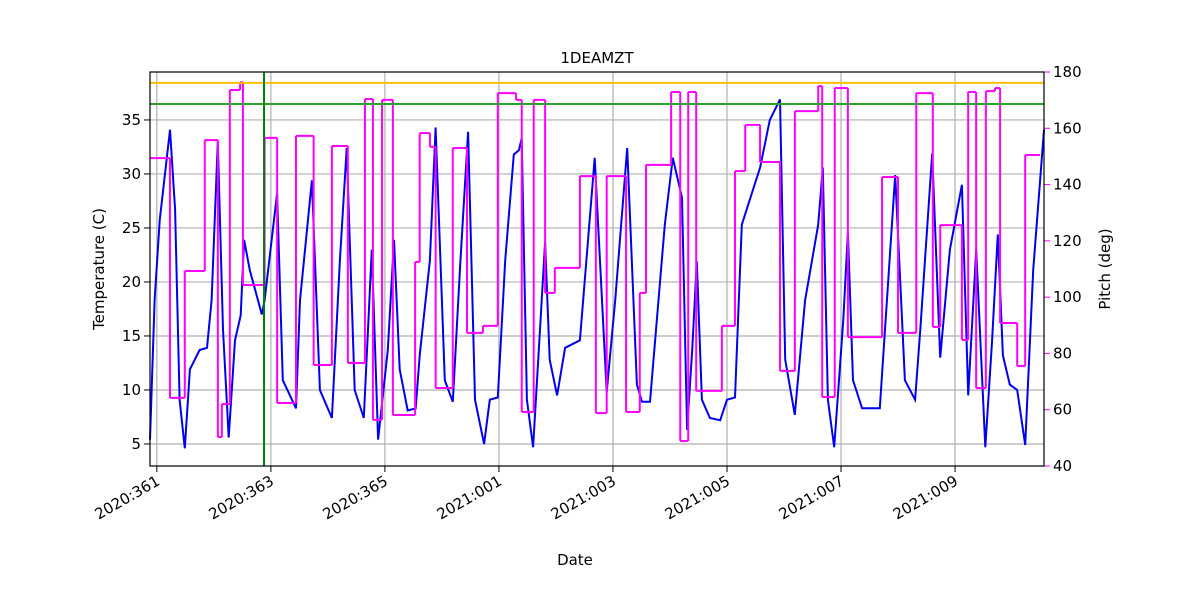 The image size is (1200, 600). What do you see at coordinates (469, 498) in the screenshot?
I see `x-tick-label: 2021:001` at bounding box center [469, 498].